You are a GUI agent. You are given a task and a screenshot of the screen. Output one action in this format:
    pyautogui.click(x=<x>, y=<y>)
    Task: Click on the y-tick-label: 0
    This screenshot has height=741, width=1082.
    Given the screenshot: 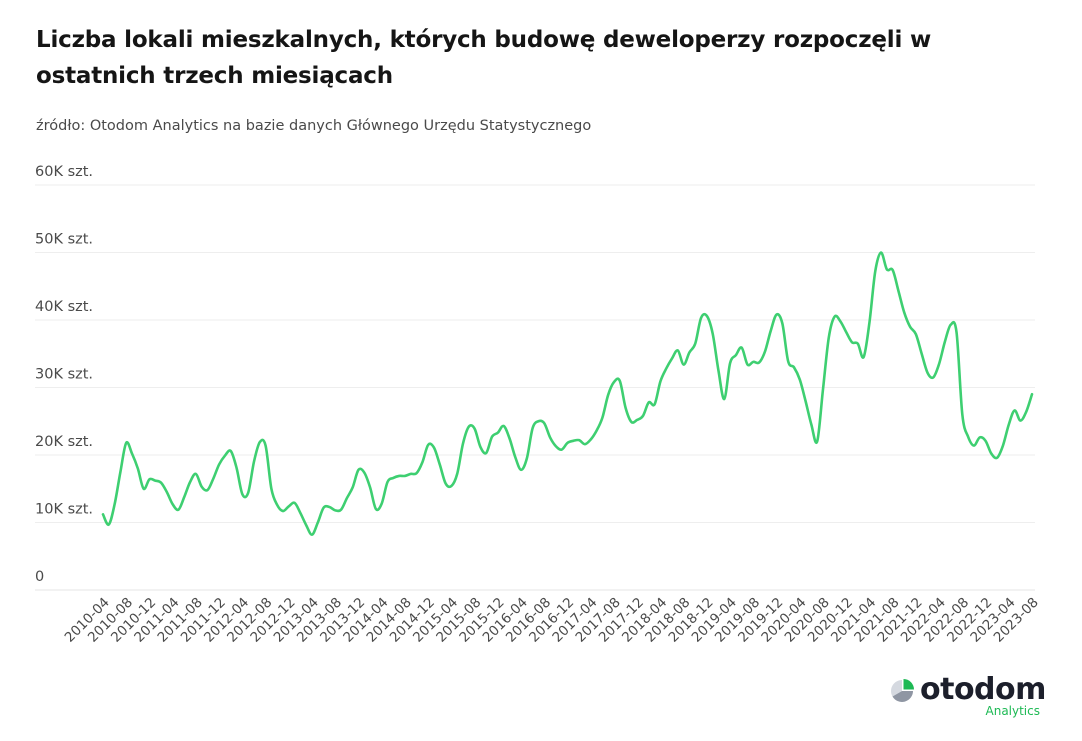 What is the action you would take?
    pyautogui.click(x=39, y=577)
    